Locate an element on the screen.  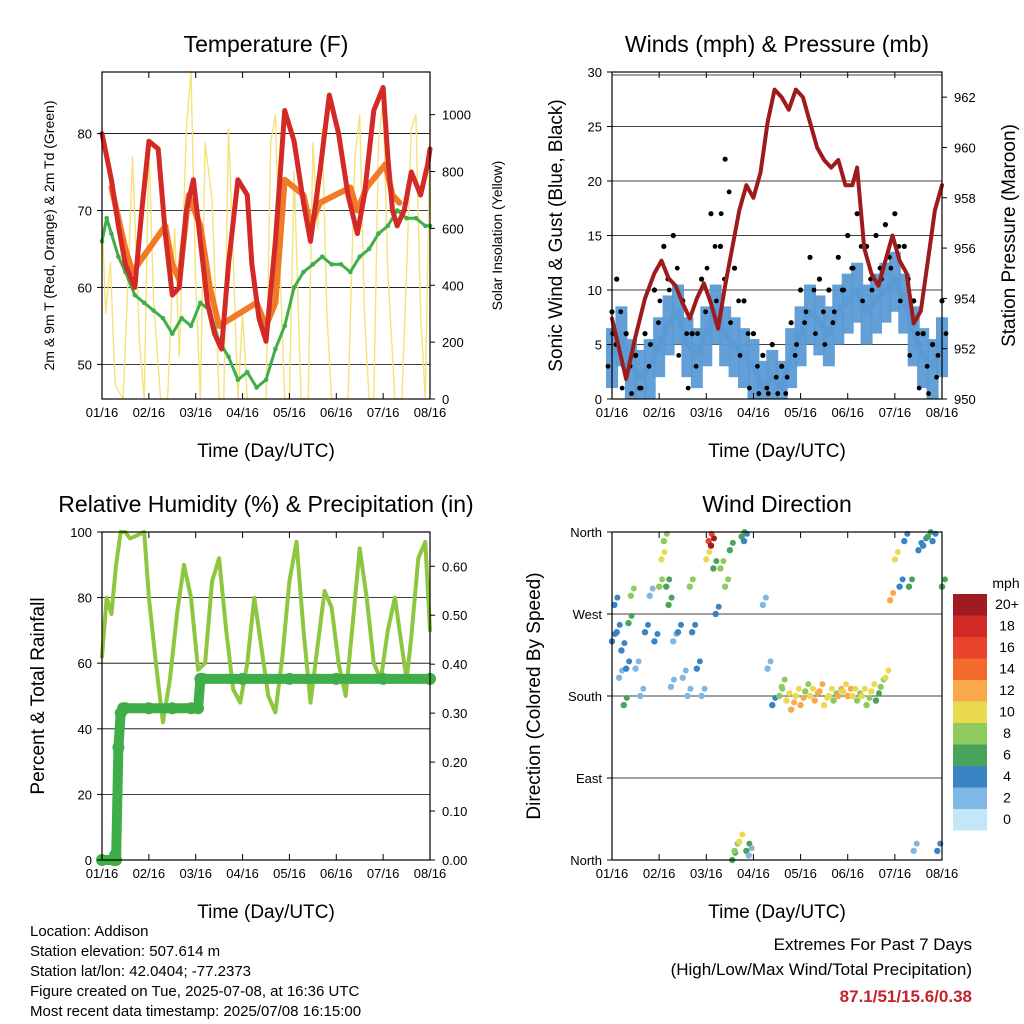
colorbar-label: 14 is located at coordinates (1007, 669).